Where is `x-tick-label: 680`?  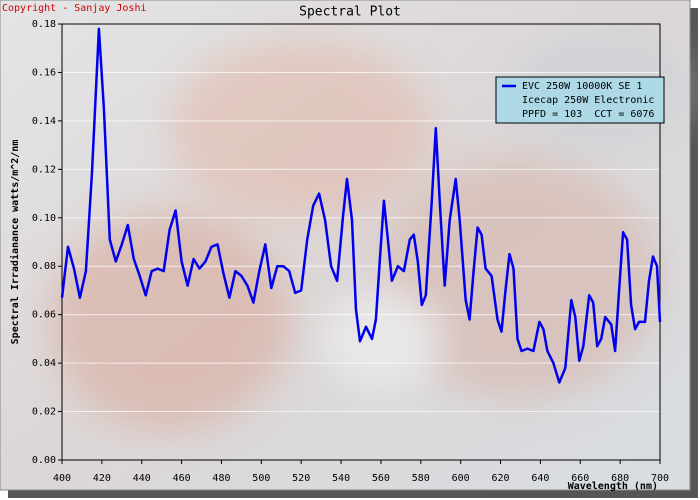
x-tick-label: 680 is located at coordinates (620, 478).